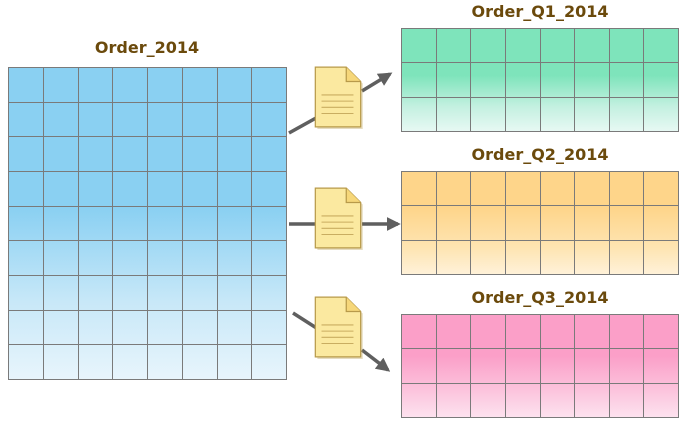 This screenshot has width=686, height=425. What do you see at coordinates (540, 154) in the screenshot?
I see `q2-table-title: Order_Q2_2014` at bounding box center [540, 154].